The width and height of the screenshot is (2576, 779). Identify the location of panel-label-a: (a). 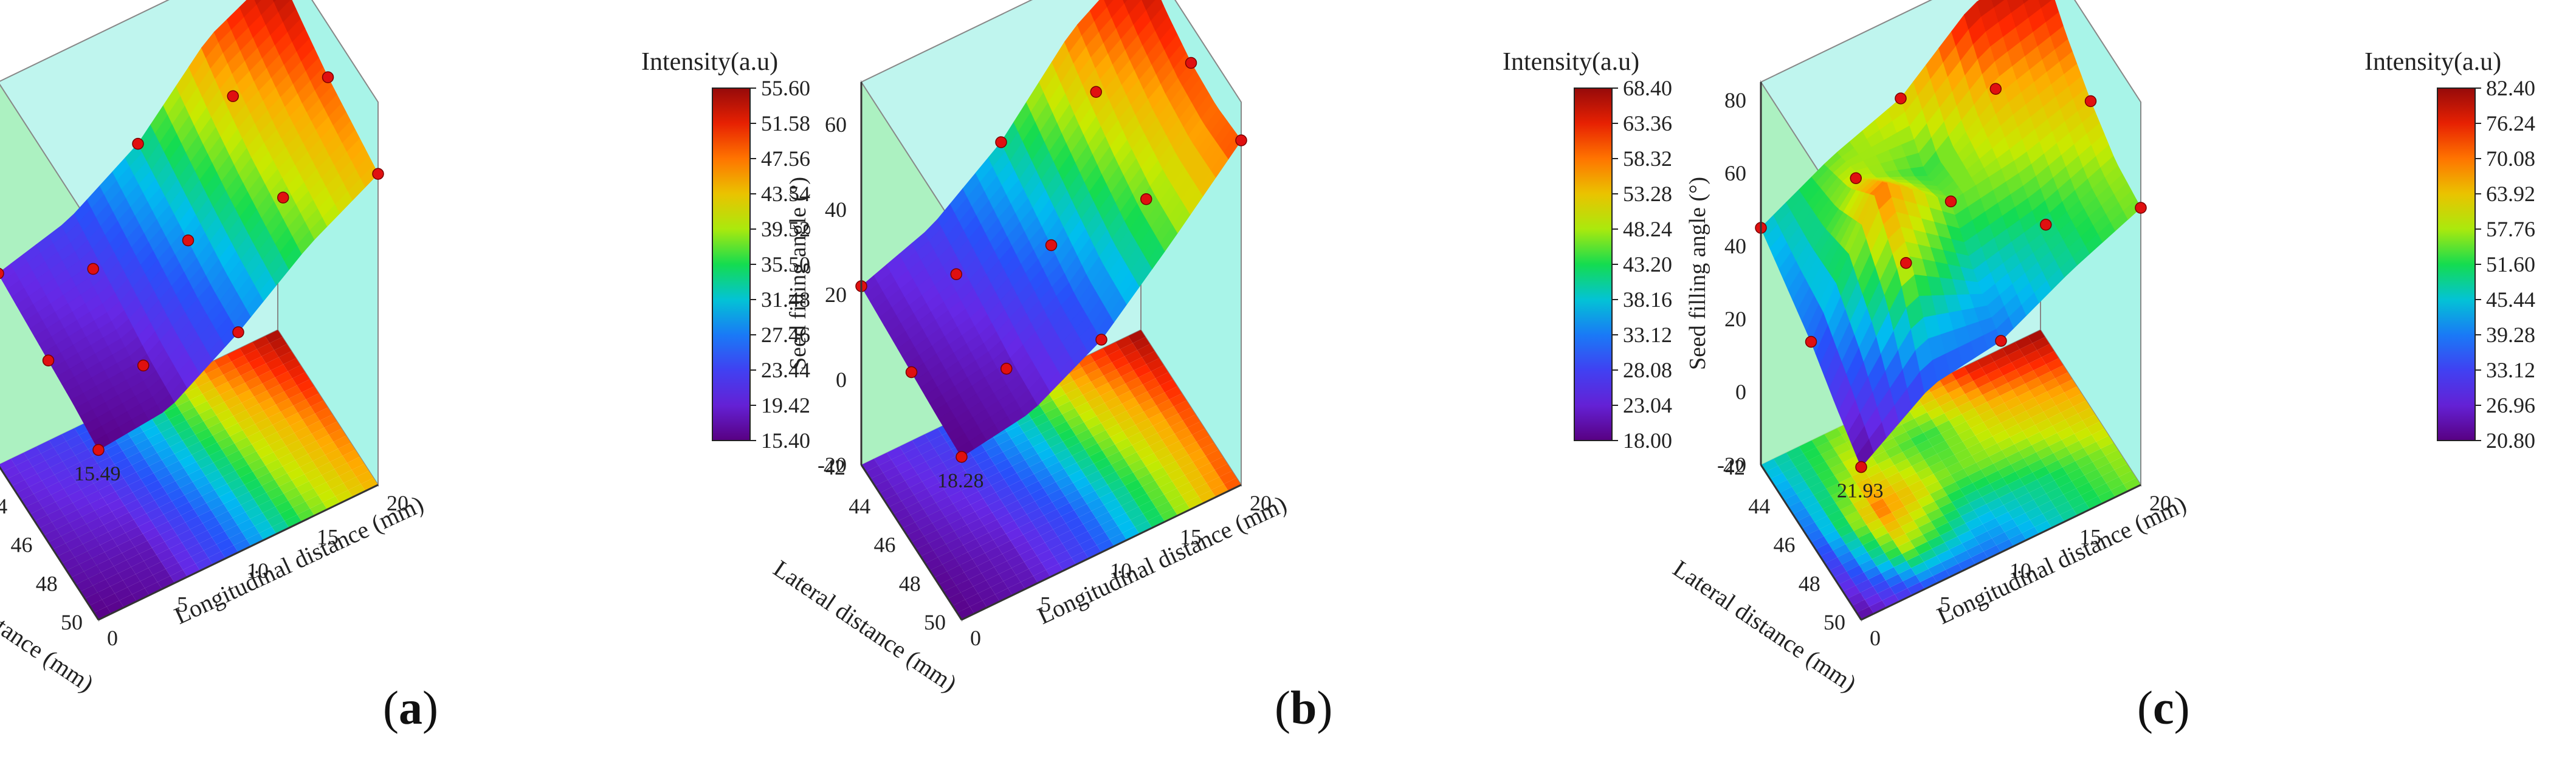
(410, 708).